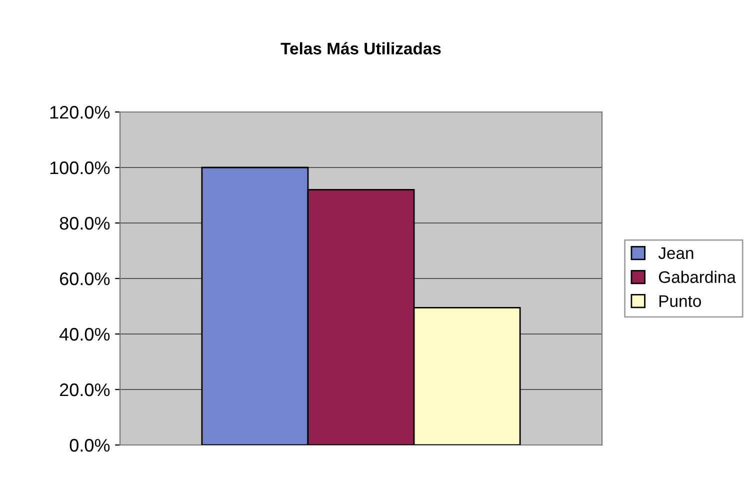 This screenshot has height=478, width=746. I want to click on y-tick-label: 60.0%, so click(85, 279).